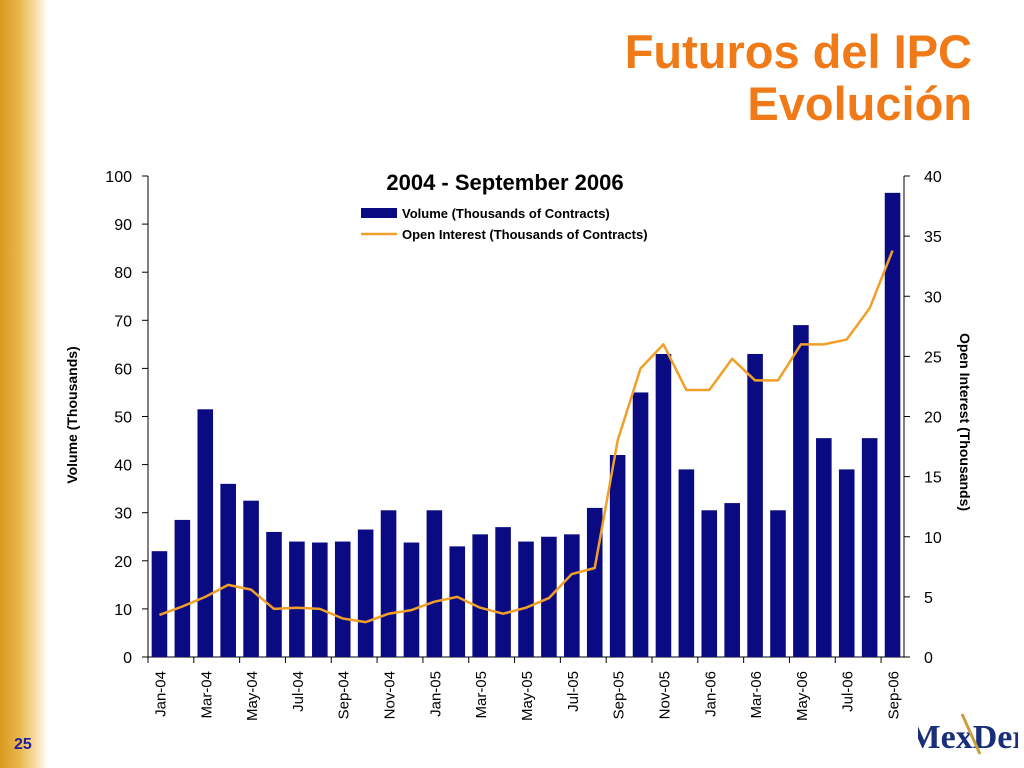 The image size is (1024, 768). I want to click on y2-tick-label: 15, so click(933, 478).